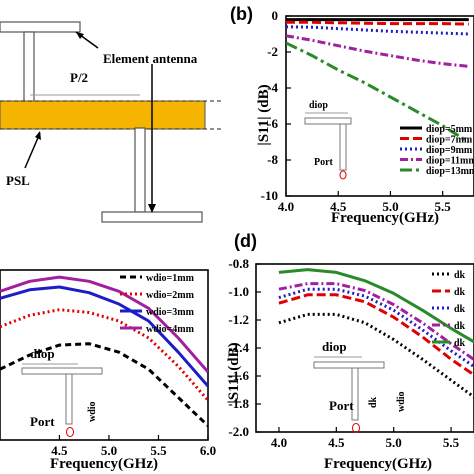 The image size is (474, 474). I want to click on psl-strip, so click(103, 115).